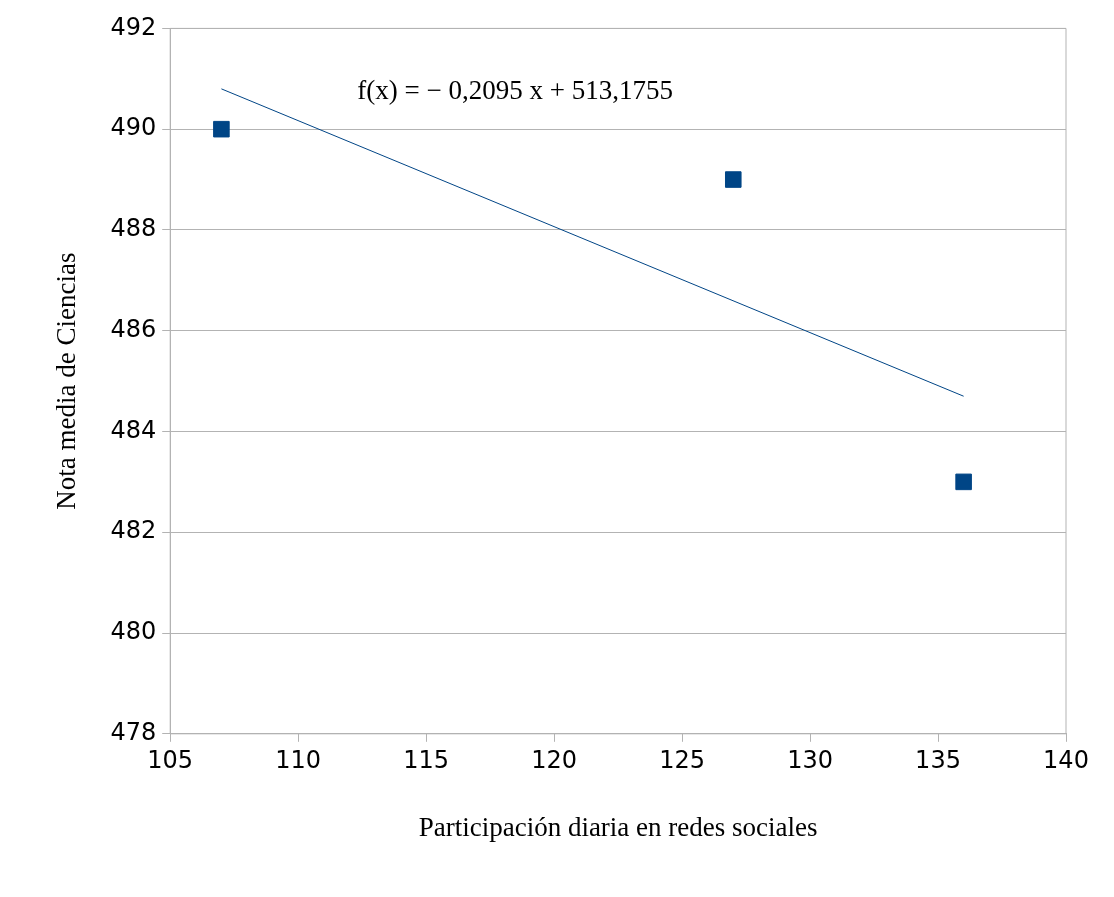 The image size is (1114, 897). What do you see at coordinates (682, 760) in the screenshot?
I see `x-tick-label: 125` at bounding box center [682, 760].